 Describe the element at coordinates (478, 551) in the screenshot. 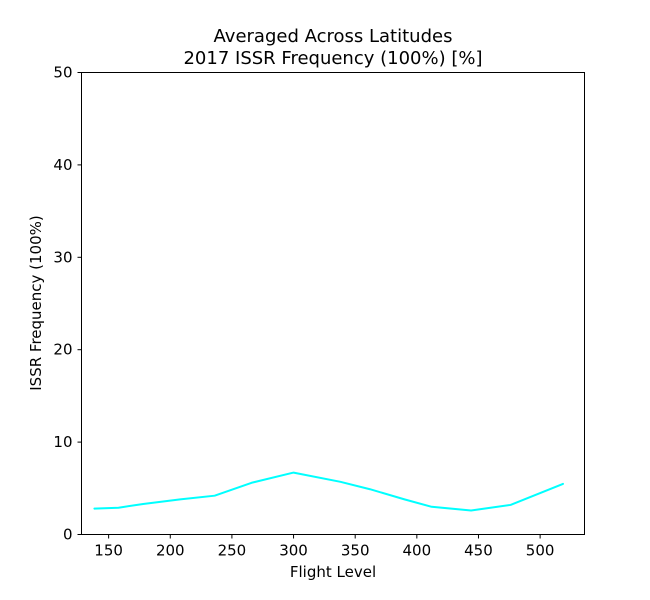

I see `x-tick-label: 450` at that location.